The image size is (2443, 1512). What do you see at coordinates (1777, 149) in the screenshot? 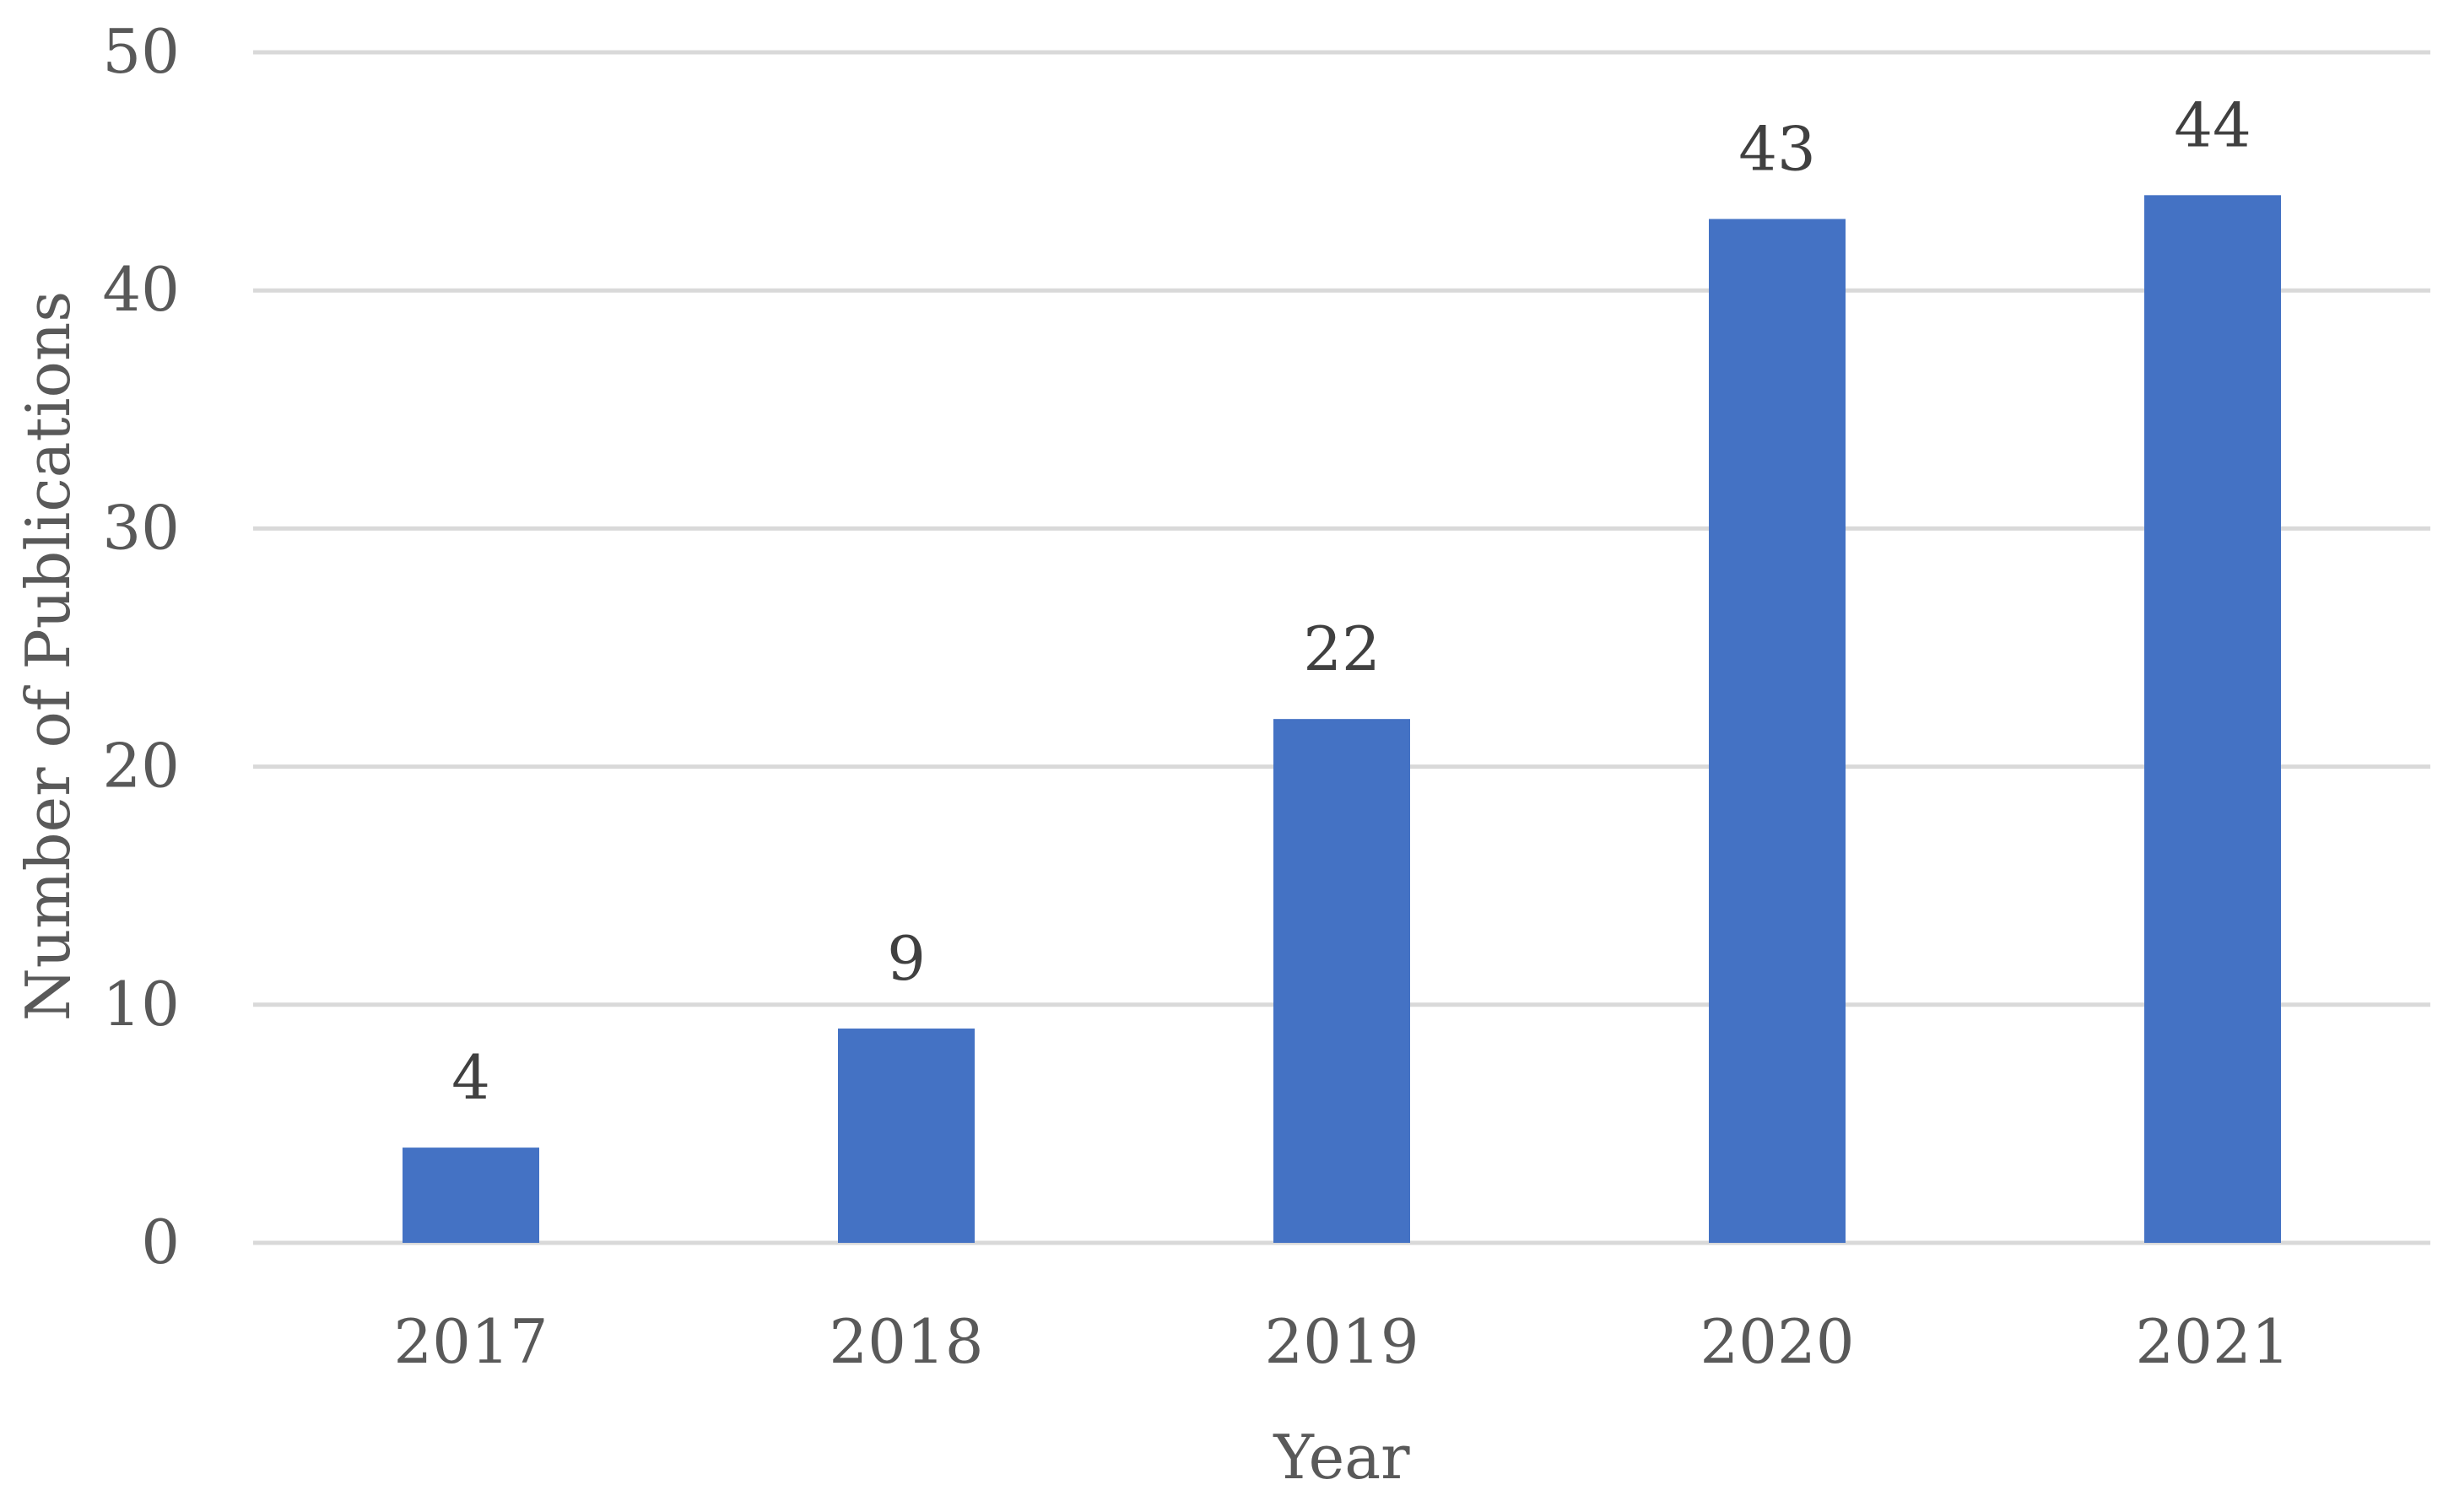
I see `data-label-2020: 43` at bounding box center [1777, 149].